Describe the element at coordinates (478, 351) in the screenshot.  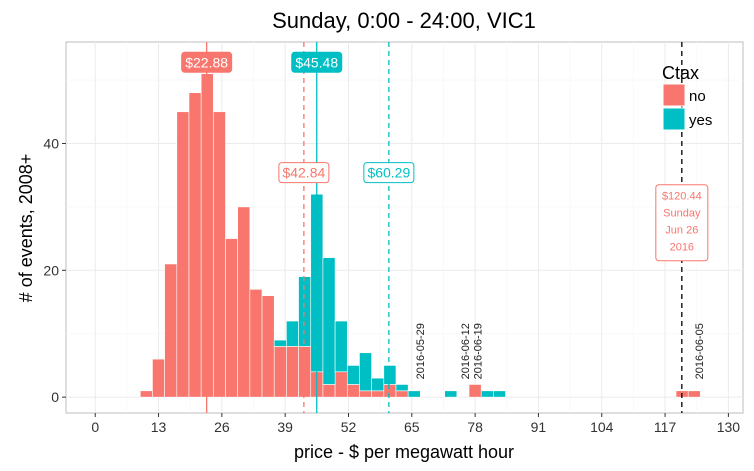
I see `date-label: 2016-06-19` at that location.